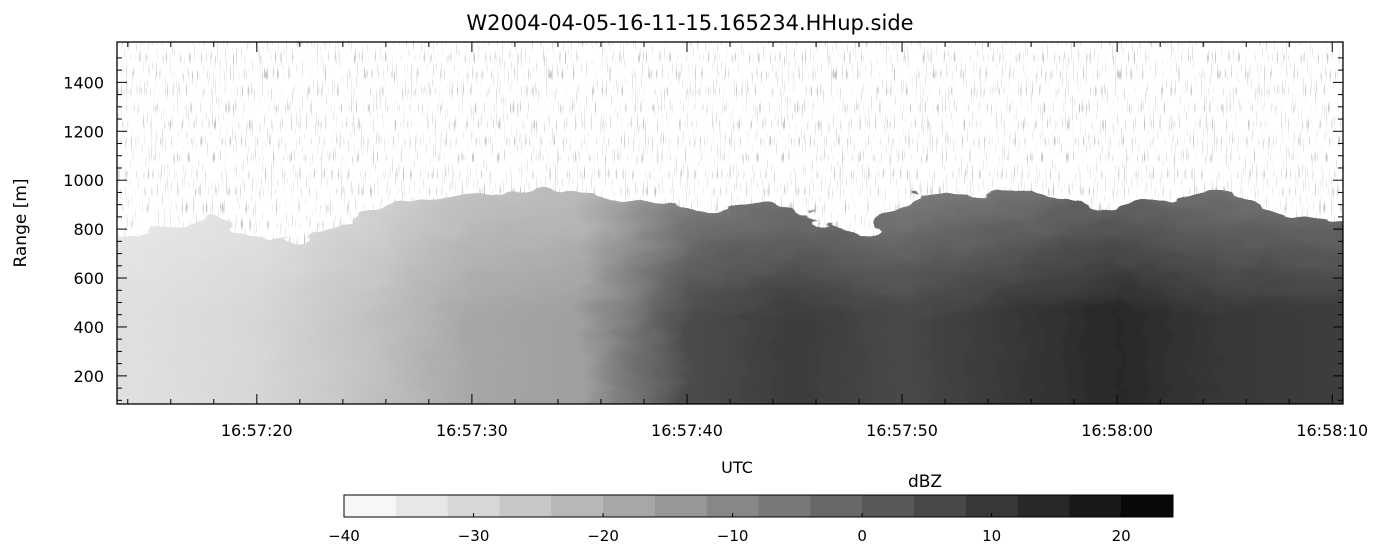  I want to click on y-axis-label: Range [m], so click(21, 222).